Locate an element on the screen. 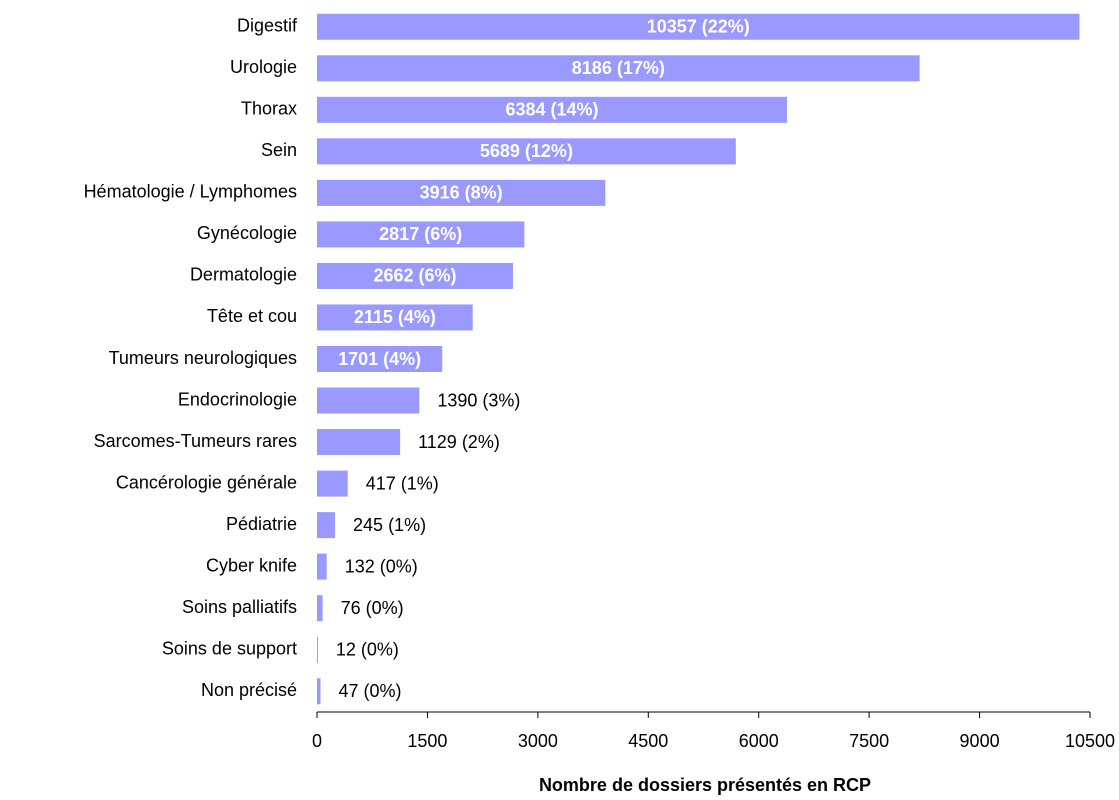 The height and width of the screenshot is (800, 1119). value-label: 245 (1%) is located at coordinates (389, 525).